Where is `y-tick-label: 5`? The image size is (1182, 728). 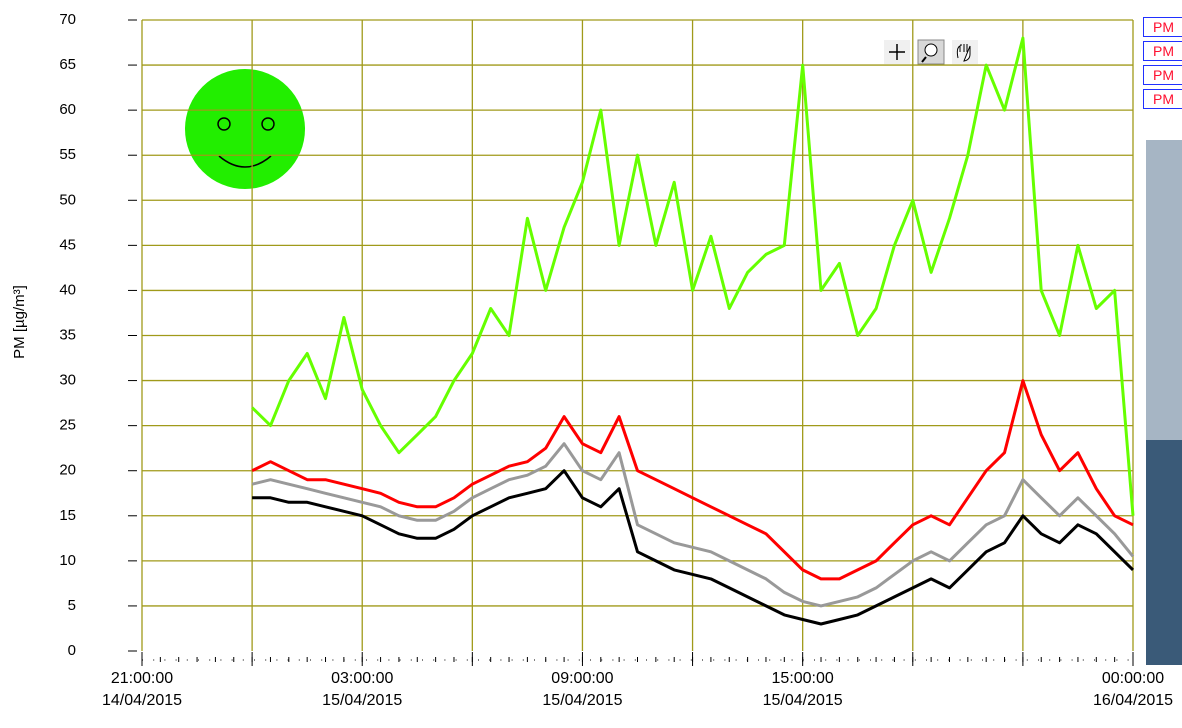
y-tick-label: 5 is located at coordinates (72, 605).